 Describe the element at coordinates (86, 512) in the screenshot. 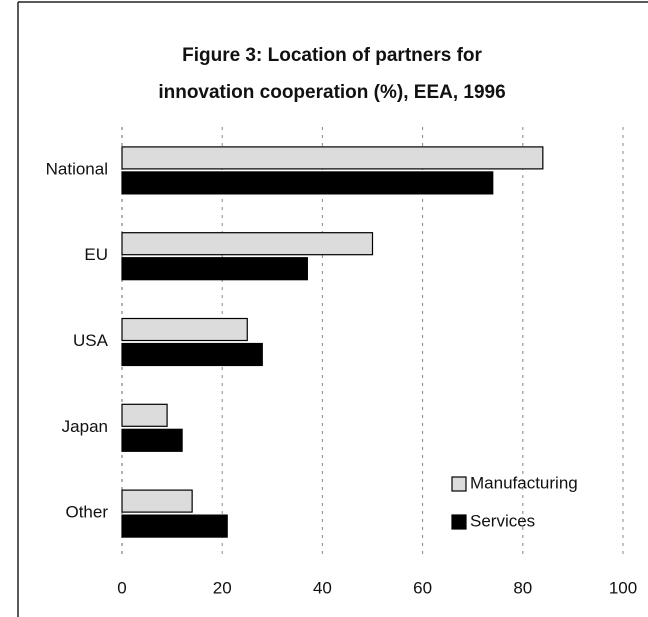

I see `y-tick-label: Other` at that location.